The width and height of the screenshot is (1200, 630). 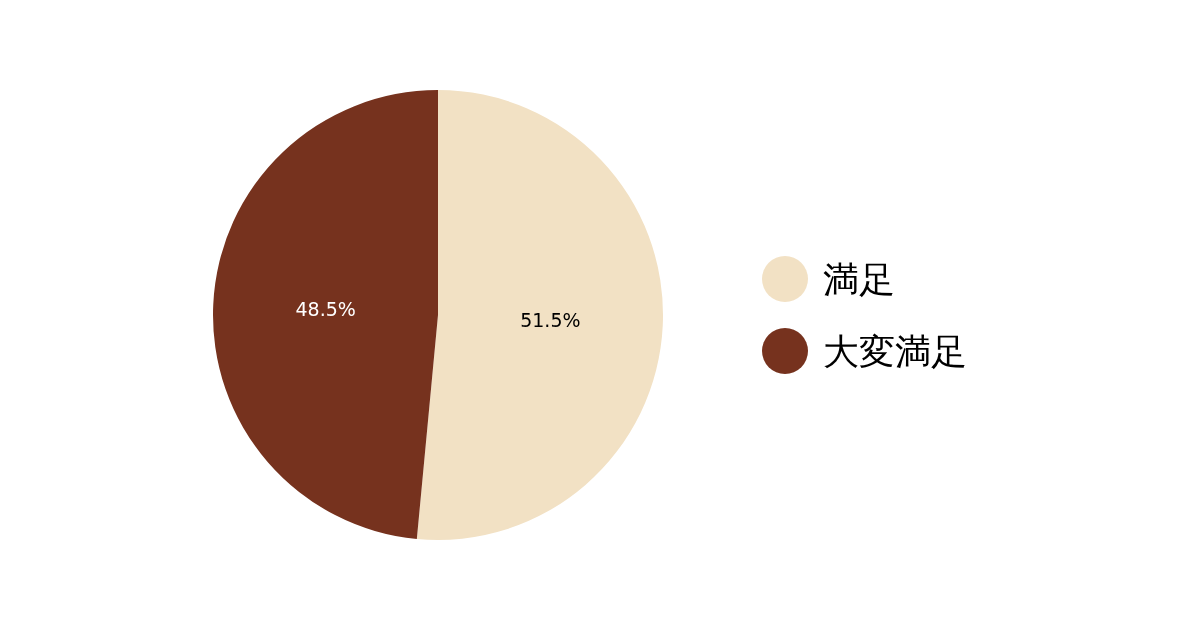 I want to click on data-label: 48.5%, so click(x=325, y=309).